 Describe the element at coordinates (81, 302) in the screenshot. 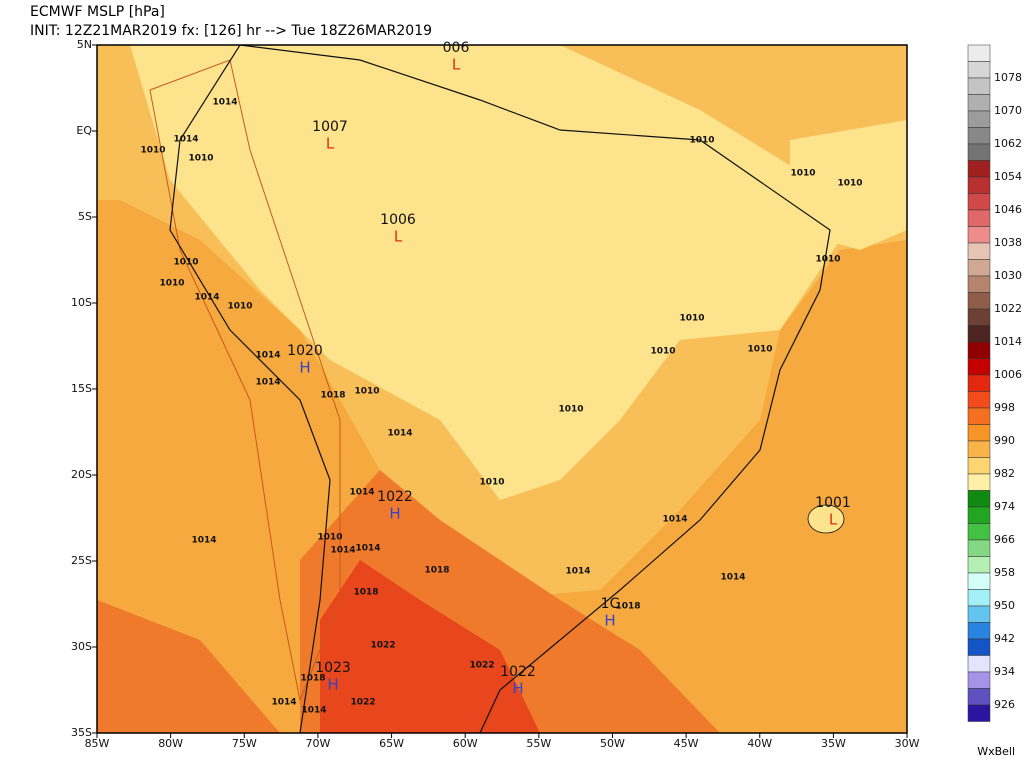

I see `lat-label: 10S` at that location.